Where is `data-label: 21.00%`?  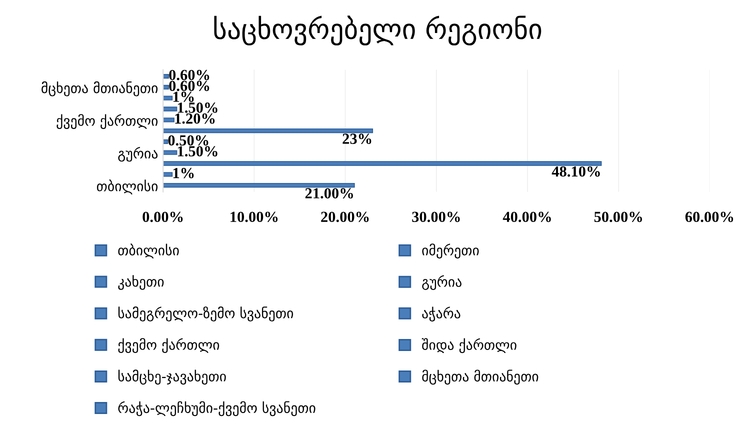 data-label: 21.00% is located at coordinates (329, 193).